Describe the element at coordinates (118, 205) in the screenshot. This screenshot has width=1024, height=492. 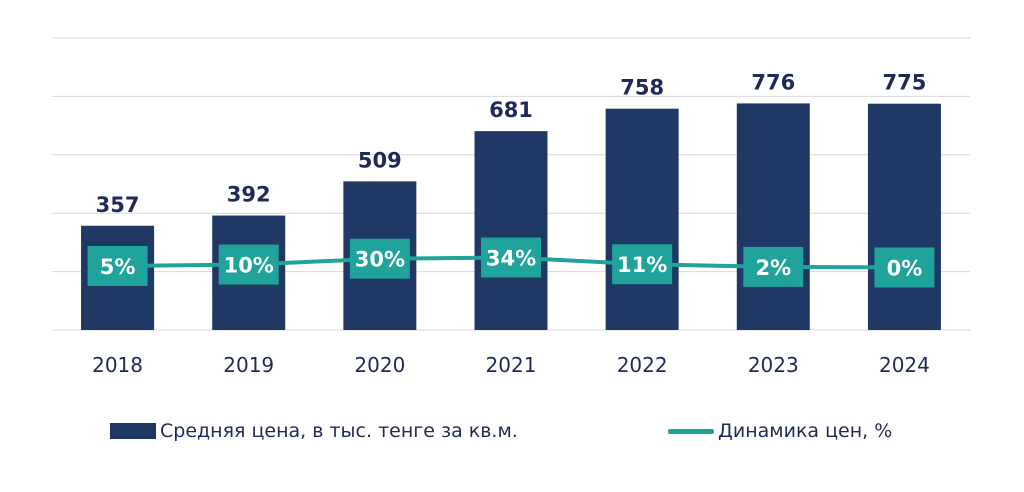
I see `bar-value-label: 357` at that location.